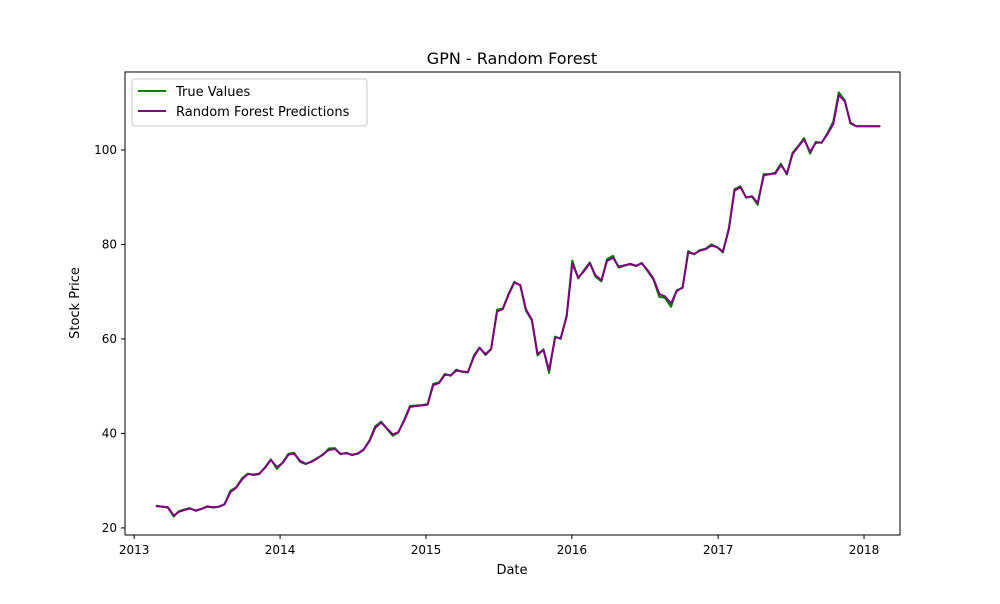  What do you see at coordinates (572, 550) in the screenshot?
I see `x-tick-label: 2016` at bounding box center [572, 550].